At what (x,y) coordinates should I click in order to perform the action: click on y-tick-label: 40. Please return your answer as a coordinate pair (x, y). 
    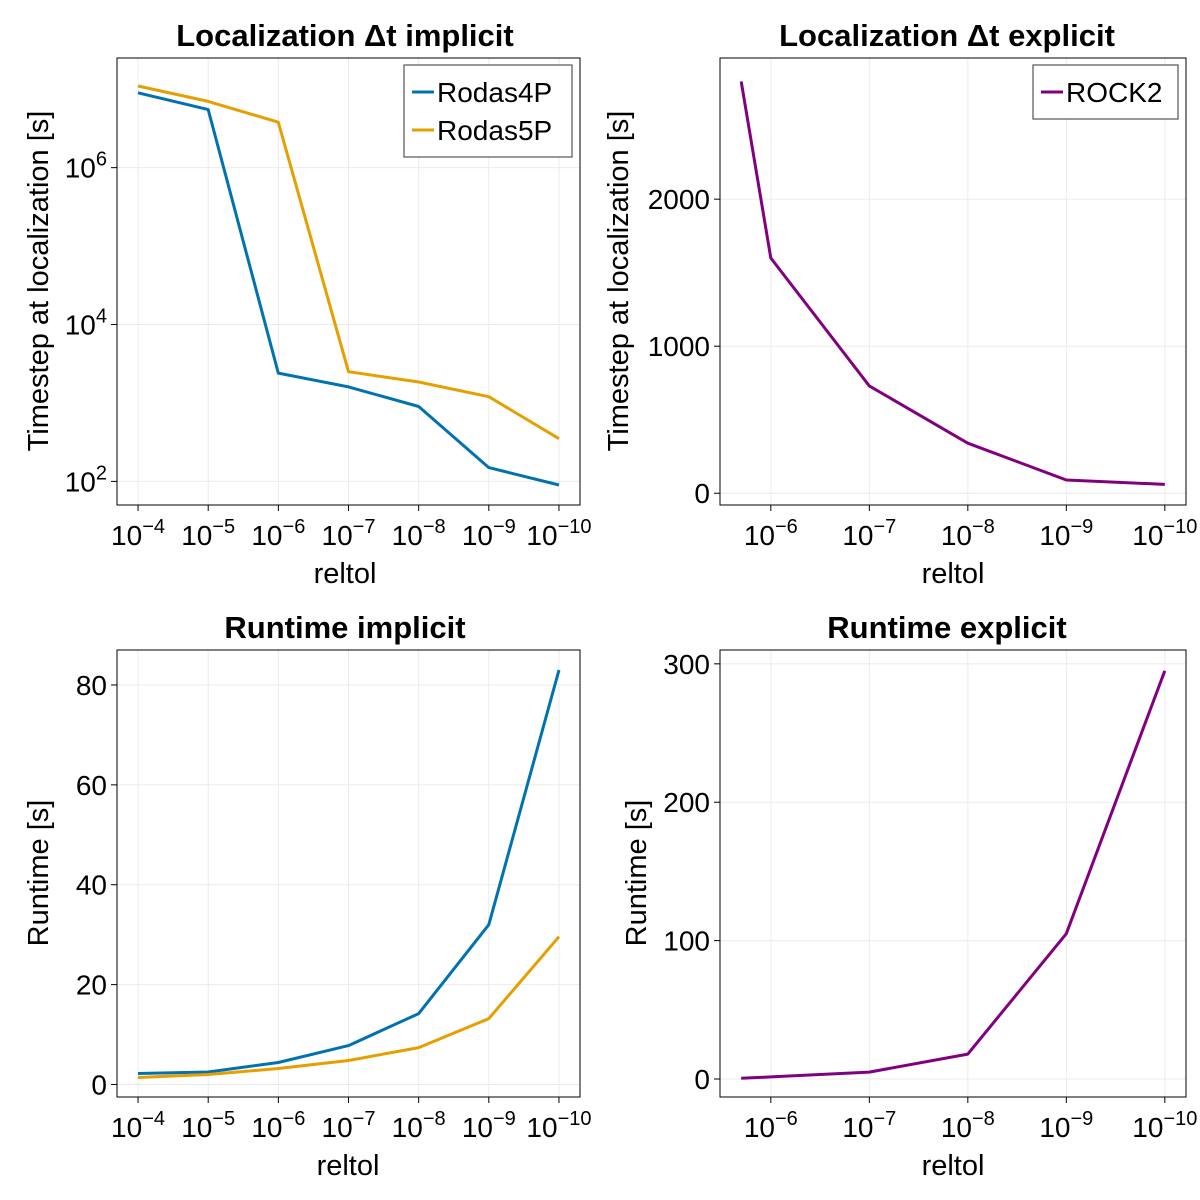
    Looking at the image, I should click on (91, 885).